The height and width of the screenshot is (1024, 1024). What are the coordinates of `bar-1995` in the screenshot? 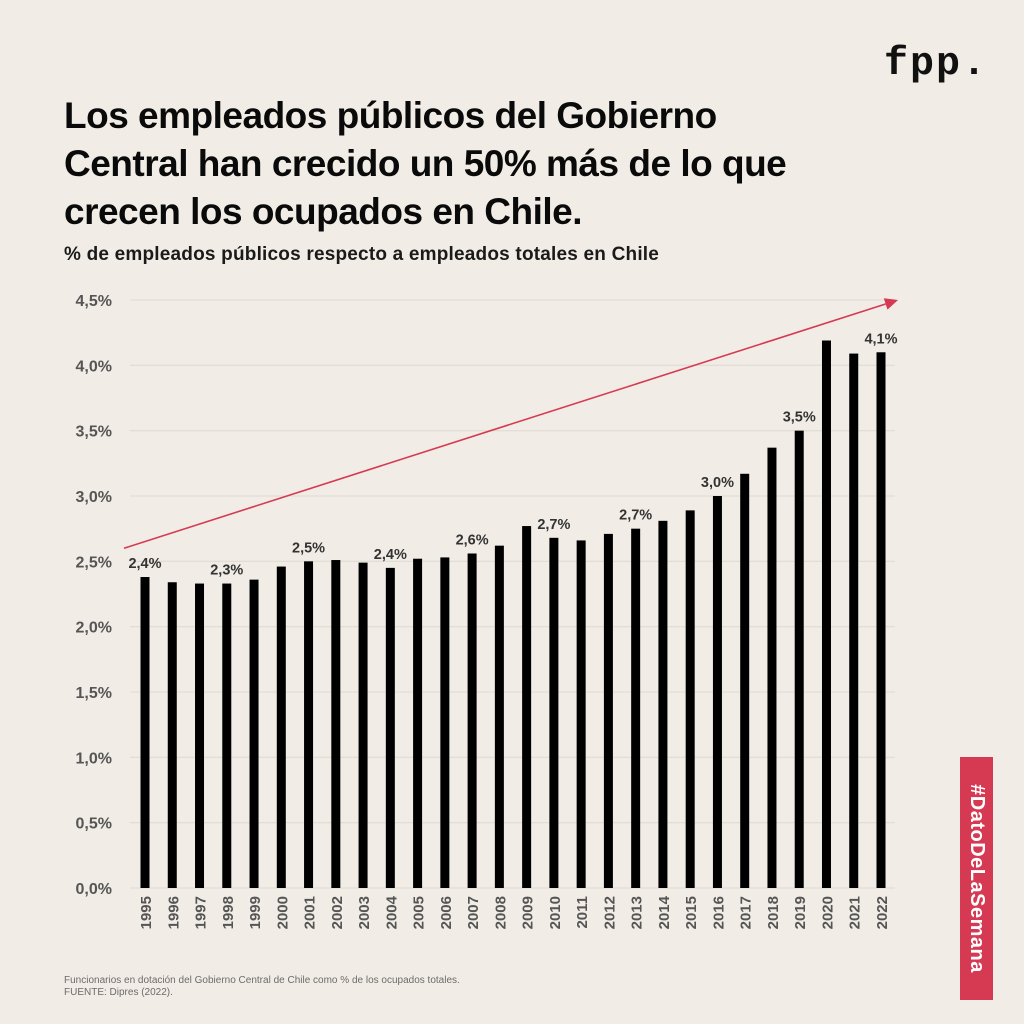 It's located at (145, 732).